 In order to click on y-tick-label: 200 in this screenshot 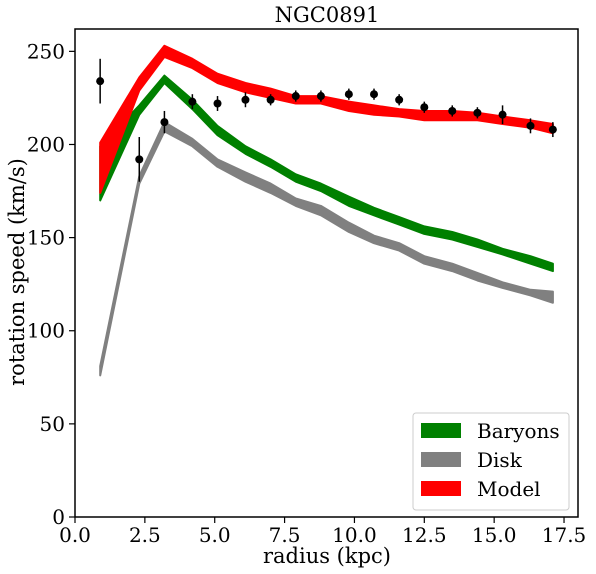, I will do `click(46, 144)`.